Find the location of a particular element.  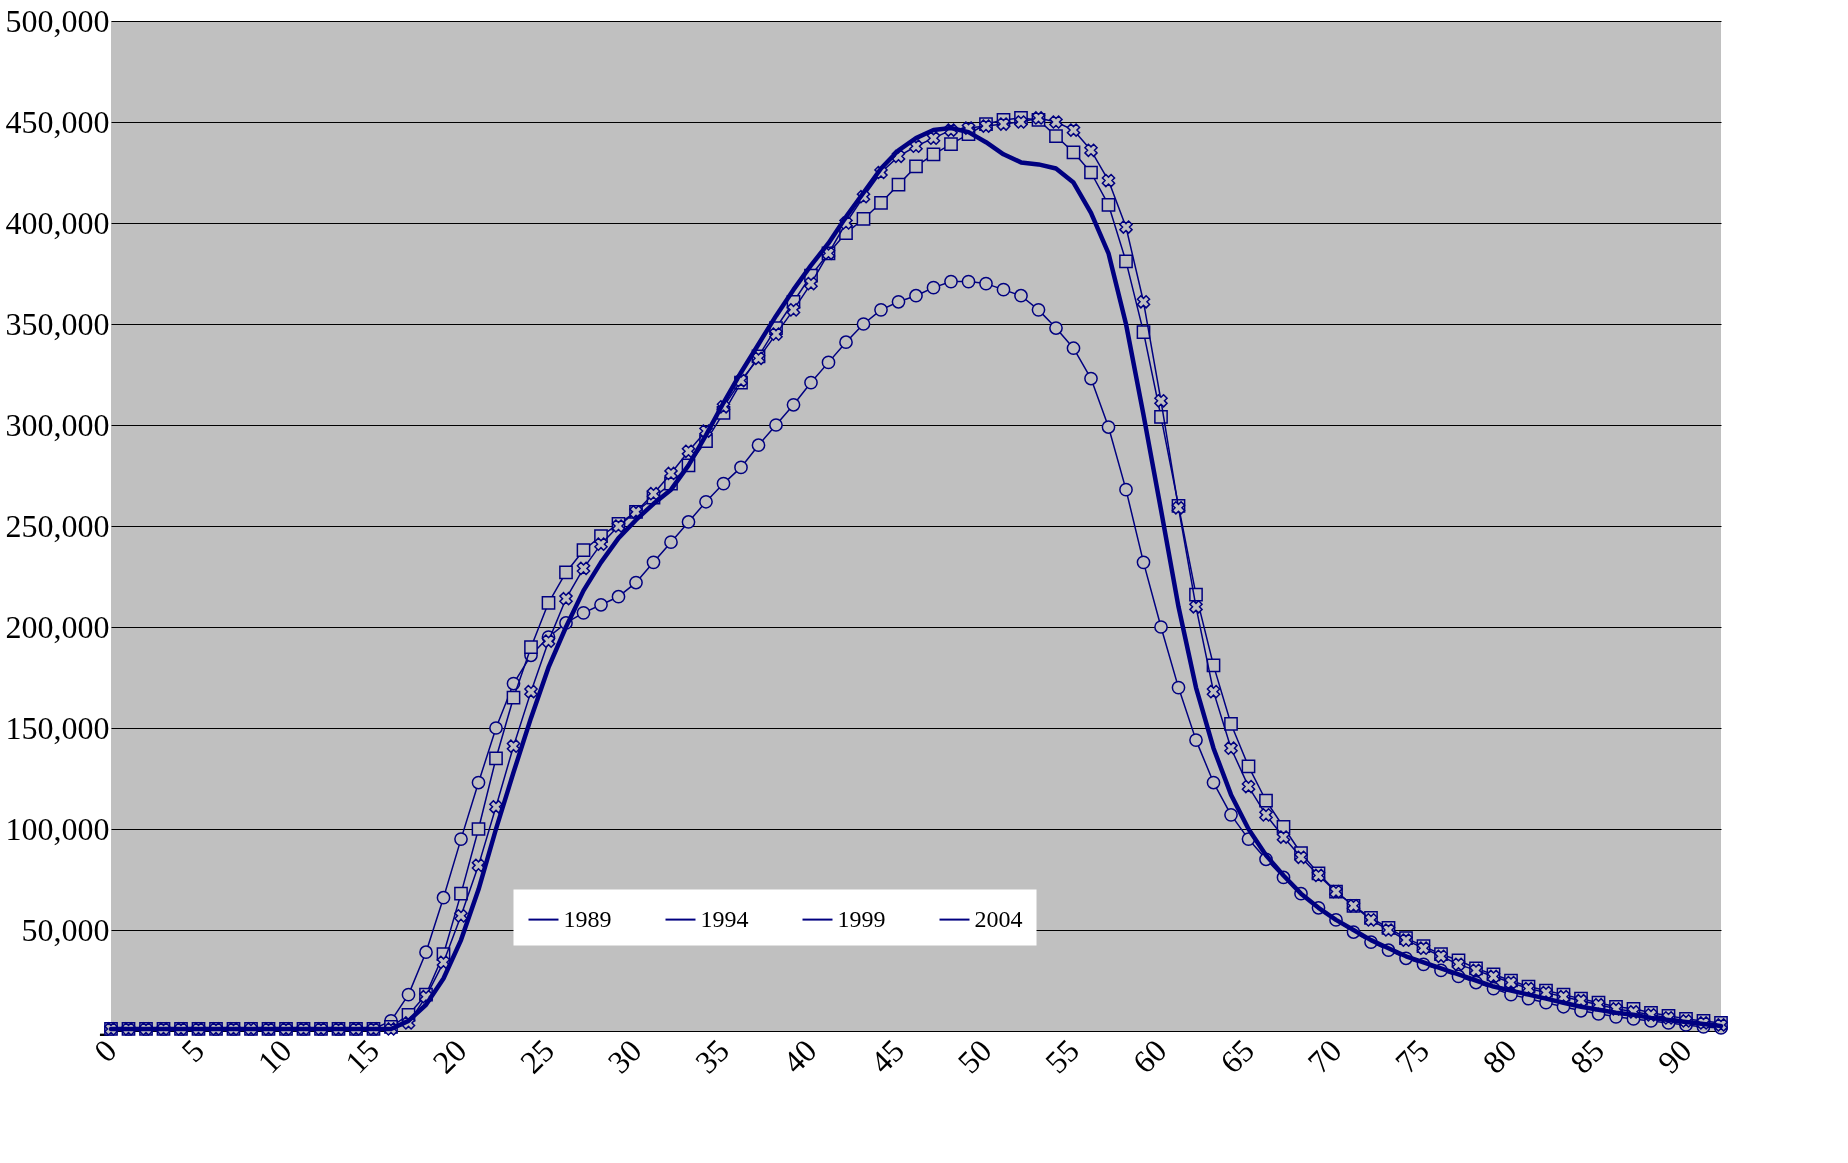

y-tick-label: 250,000 is located at coordinates (57, 525).